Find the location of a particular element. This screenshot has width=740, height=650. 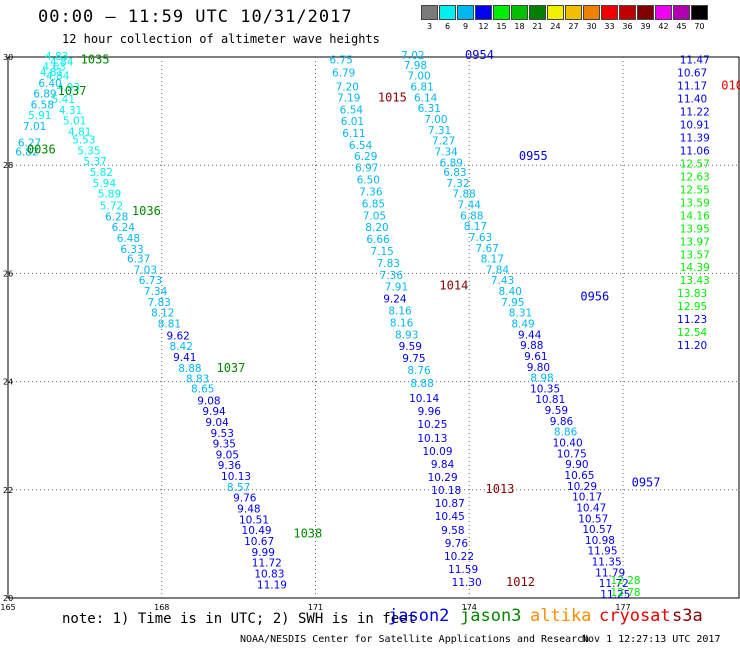

swh-value: 9.76 is located at coordinates (457, 544).